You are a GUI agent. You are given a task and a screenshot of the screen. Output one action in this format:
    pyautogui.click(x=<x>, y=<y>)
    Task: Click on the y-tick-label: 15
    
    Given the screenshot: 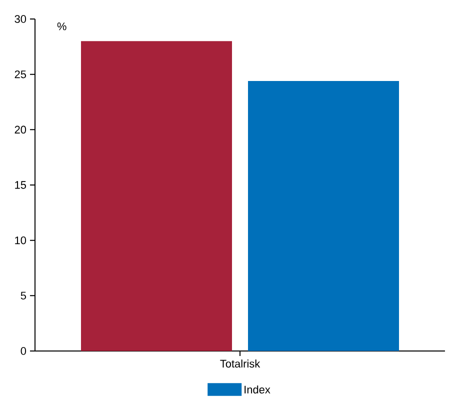 What is the action you would take?
    pyautogui.click(x=20, y=185)
    